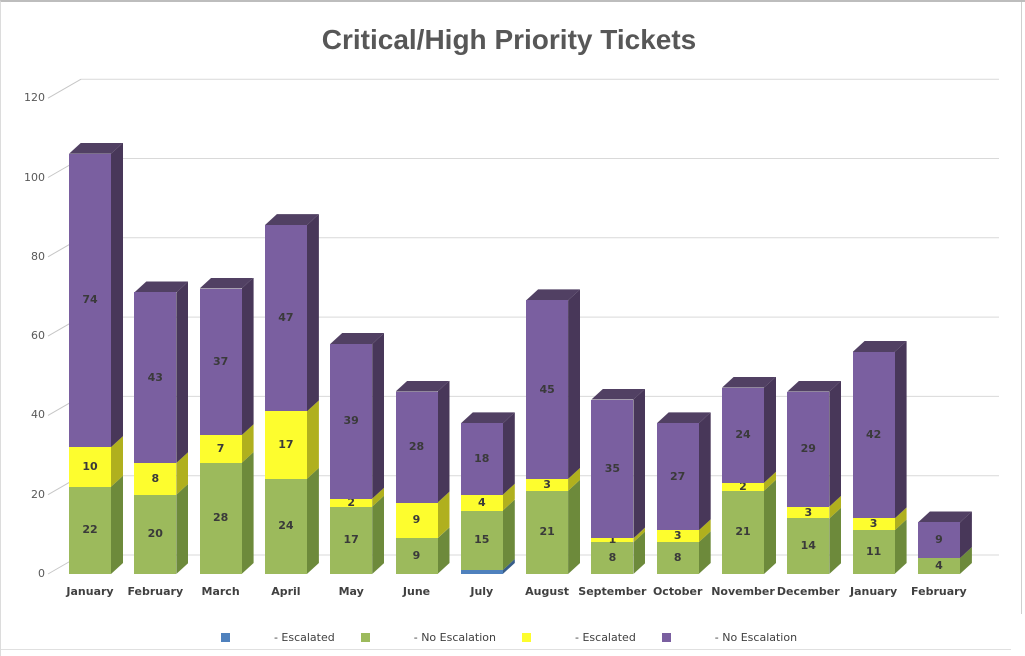  I want to click on bar-segment-value: 35, so click(612, 468).